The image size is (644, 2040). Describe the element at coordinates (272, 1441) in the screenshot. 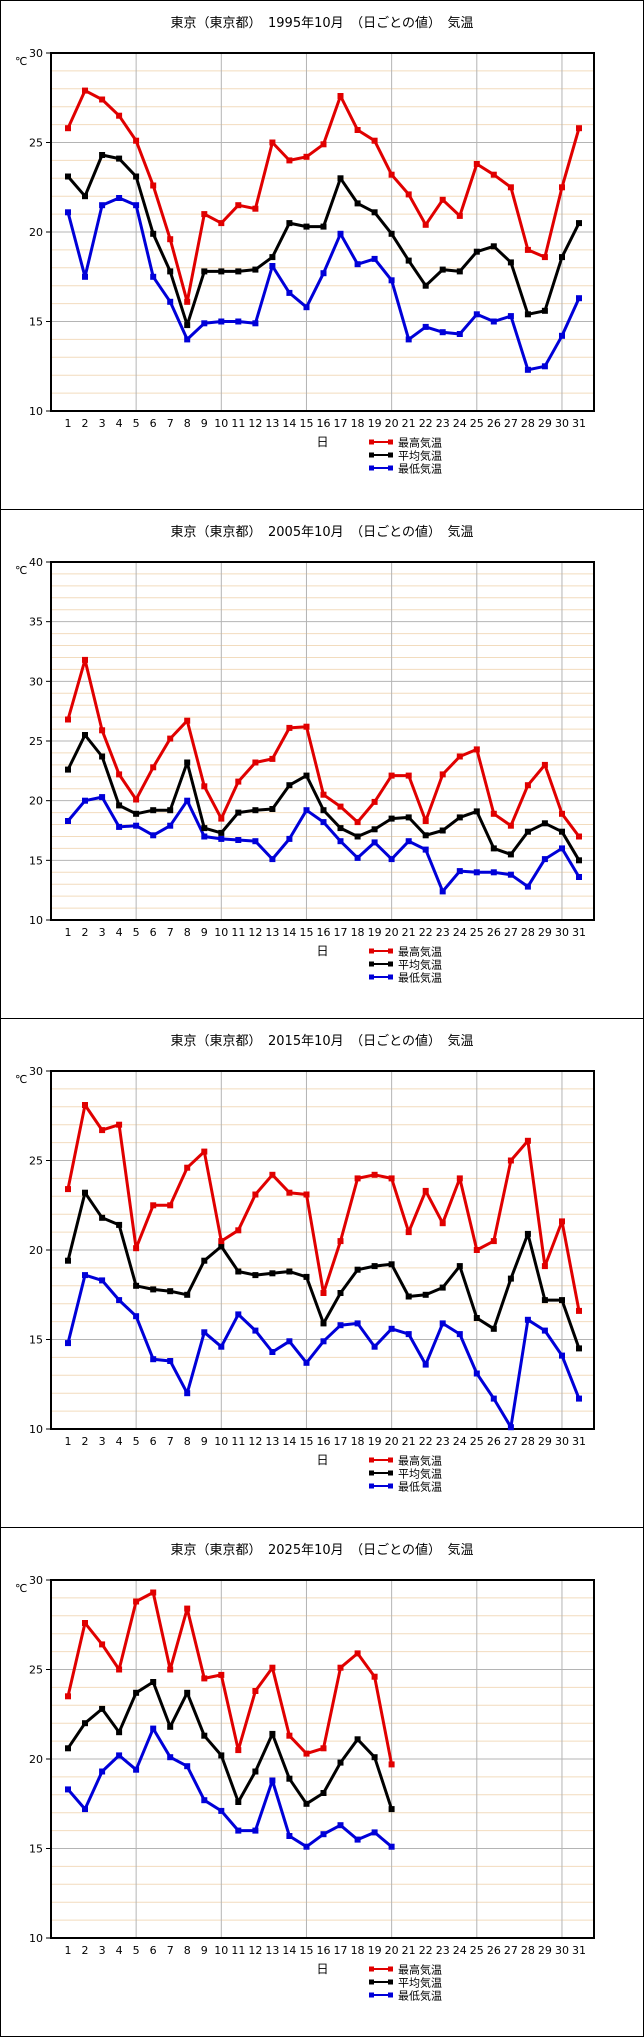

I see `x-tick-label: 13` at that location.